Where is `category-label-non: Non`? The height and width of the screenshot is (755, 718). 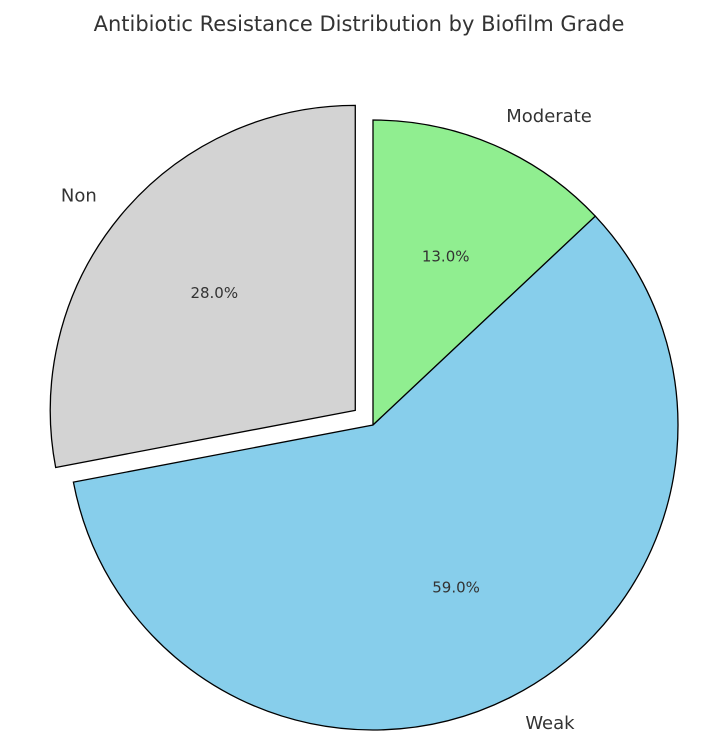 category-label-non: Non is located at coordinates (79, 195).